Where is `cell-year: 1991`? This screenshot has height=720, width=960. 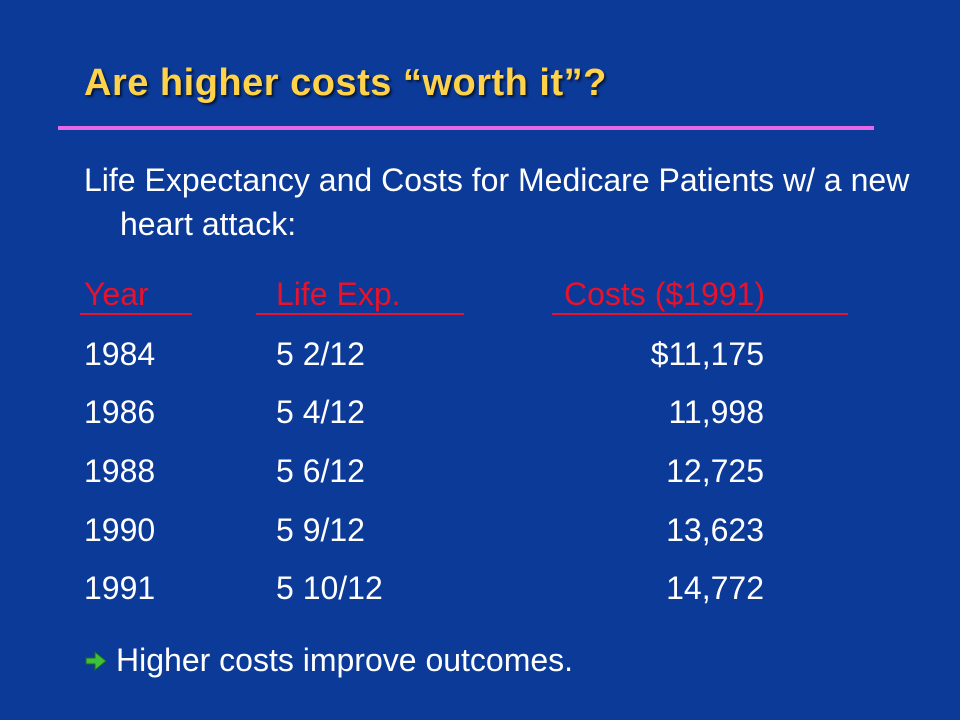
cell-year: 1991 is located at coordinates (120, 588).